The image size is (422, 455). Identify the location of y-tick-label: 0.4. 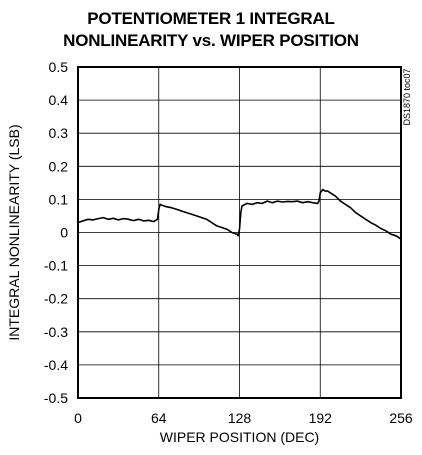
(59, 100).